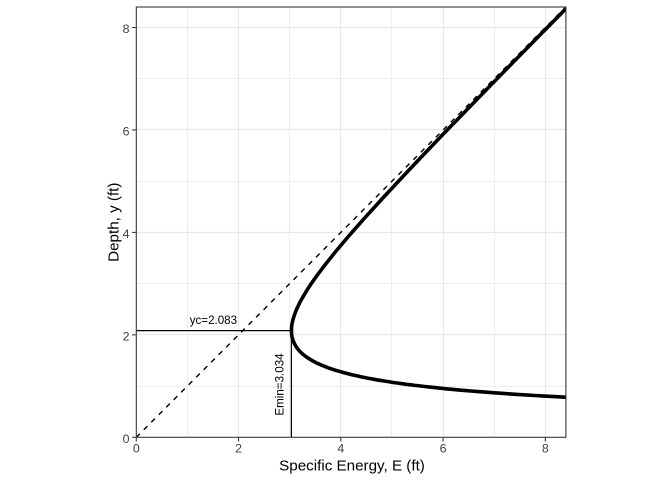  I want to click on svg-text: yc=2.083, so click(213, 320).